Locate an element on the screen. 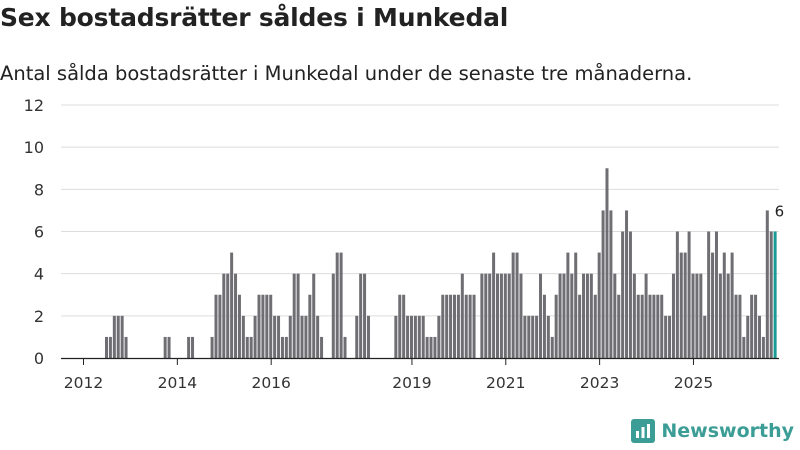 The image size is (800, 450). x-tick-label-2021: 2021 is located at coordinates (505, 383).